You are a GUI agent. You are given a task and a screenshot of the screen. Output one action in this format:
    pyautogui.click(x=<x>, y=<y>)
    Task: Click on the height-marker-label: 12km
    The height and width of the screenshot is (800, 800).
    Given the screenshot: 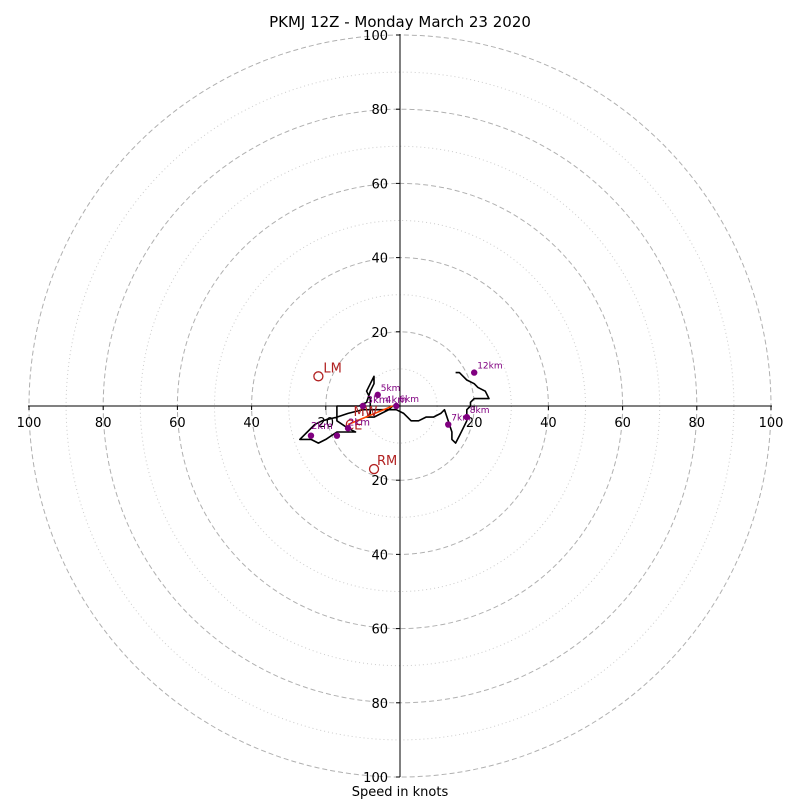 What is the action you would take?
    pyautogui.click(x=489, y=367)
    